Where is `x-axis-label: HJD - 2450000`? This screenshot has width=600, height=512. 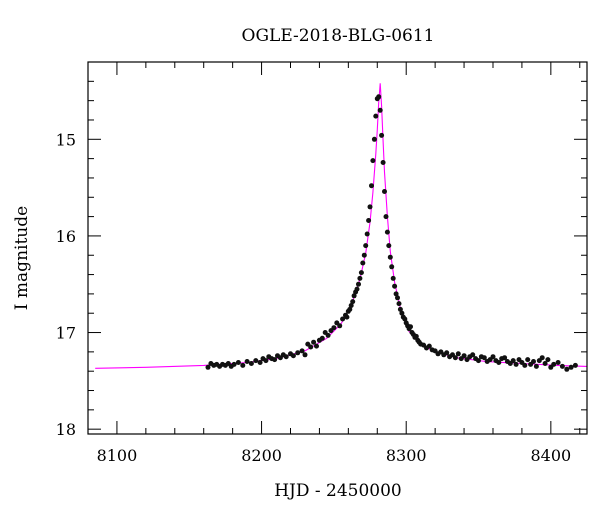 x-axis-label: HJD - 2450000 is located at coordinates (338, 491).